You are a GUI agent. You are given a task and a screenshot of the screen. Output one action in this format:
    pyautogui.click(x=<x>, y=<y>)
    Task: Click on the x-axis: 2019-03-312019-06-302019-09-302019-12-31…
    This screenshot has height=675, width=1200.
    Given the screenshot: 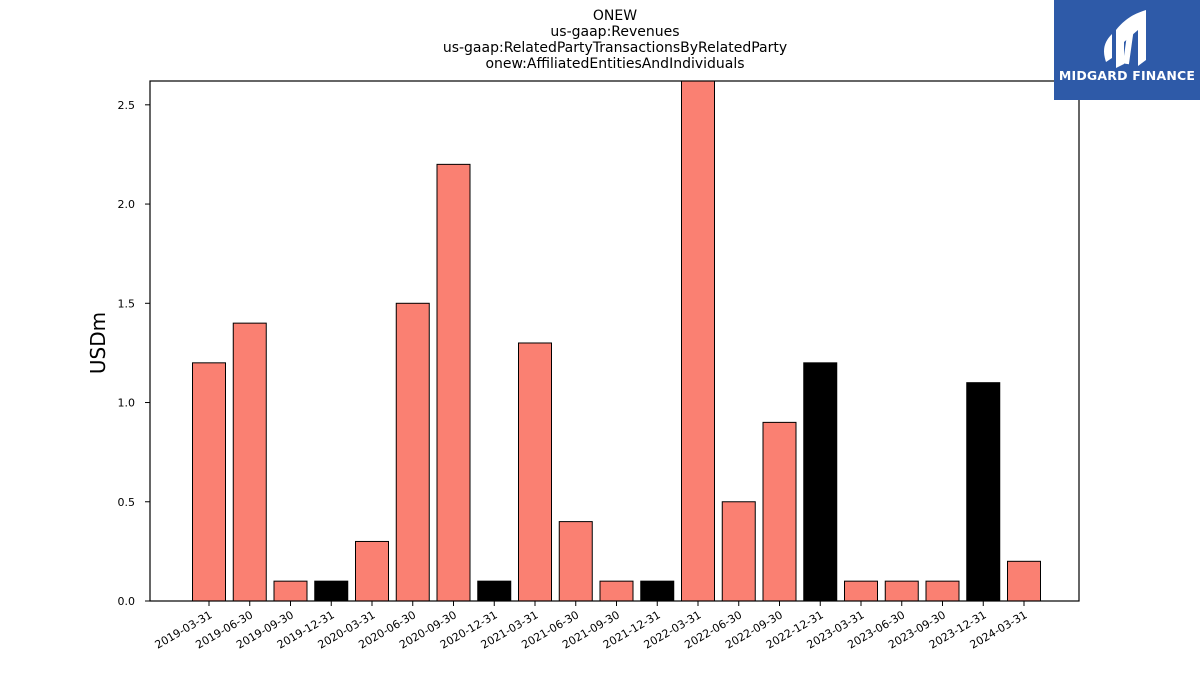 What is the action you would take?
    pyautogui.click(x=591, y=626)
    